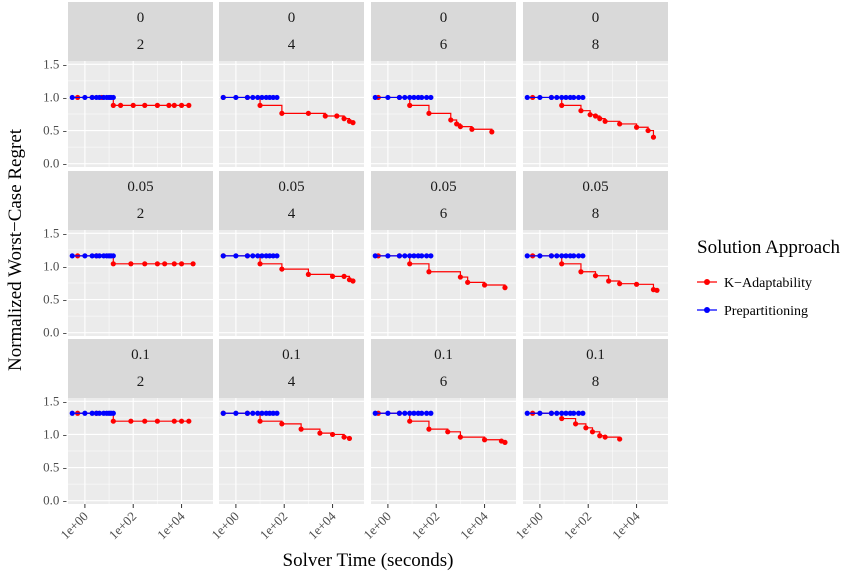 The image size is (867, 575). Describe the element at coordinates (707, 282) in the screenshot. I see `legend-key-point` at that location.